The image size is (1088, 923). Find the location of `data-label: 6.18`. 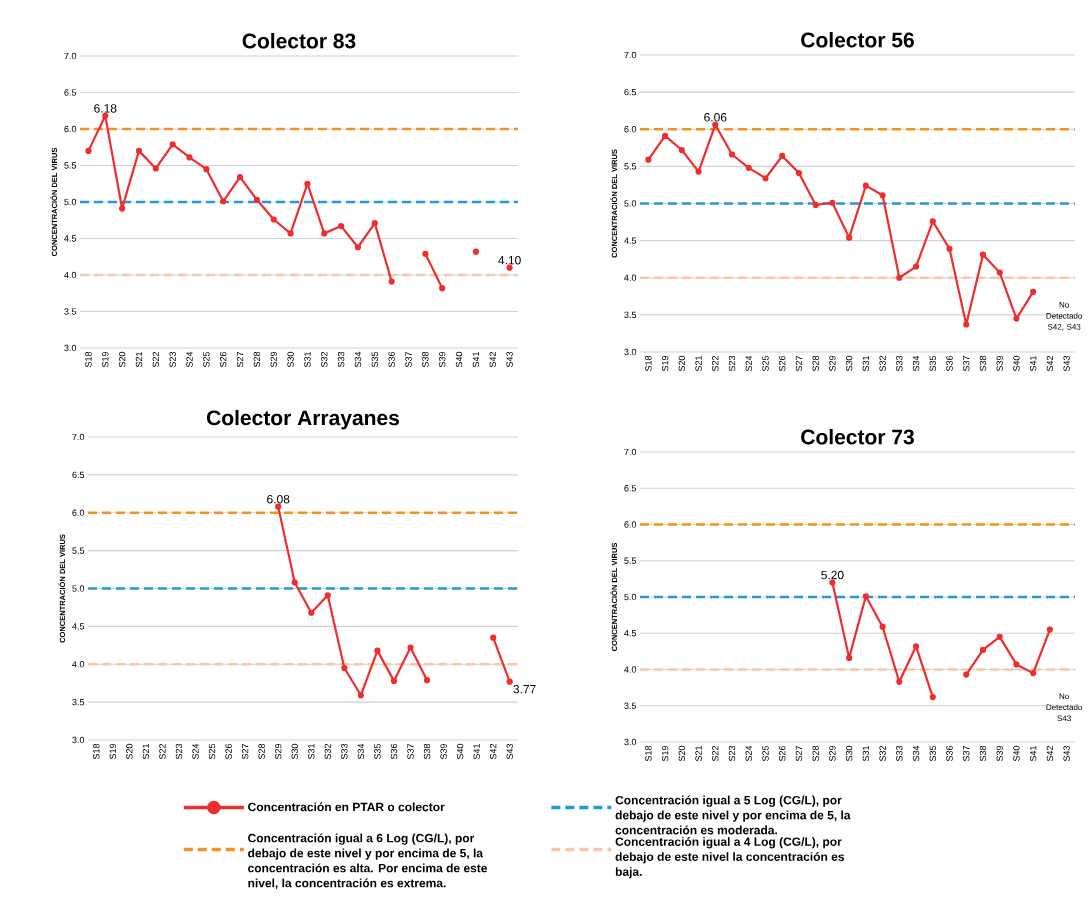

data-label: 6.18 is located at coordinates (105, 108).